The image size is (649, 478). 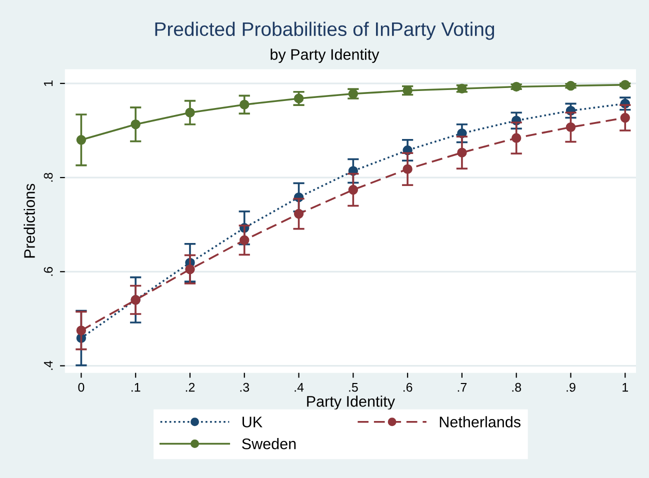 What do you see at coordinates (269, 444) in the screenshot?
I see `legend-label: Sweden` at bounding box center [269, 444].